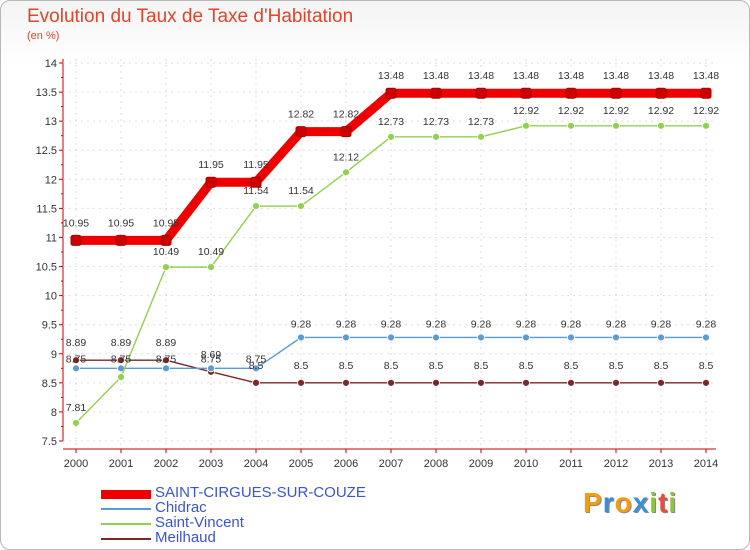 The height and width of the screenshot is (550, 750). I want to click on legend-label-saint-cirgues: SAINT-CIRGUES-SUR-COUZE, so click(260, 492).